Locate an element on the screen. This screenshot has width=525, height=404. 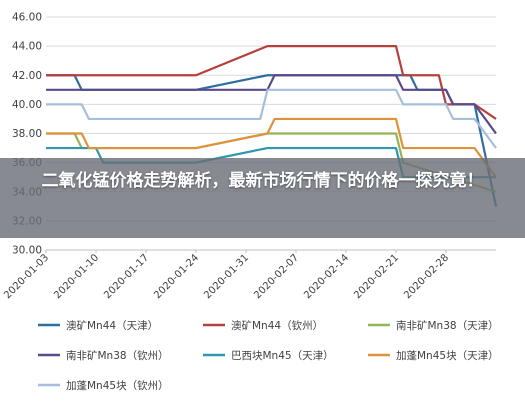
y-tick-label: 42.00 is located at coordinates (27, 76).